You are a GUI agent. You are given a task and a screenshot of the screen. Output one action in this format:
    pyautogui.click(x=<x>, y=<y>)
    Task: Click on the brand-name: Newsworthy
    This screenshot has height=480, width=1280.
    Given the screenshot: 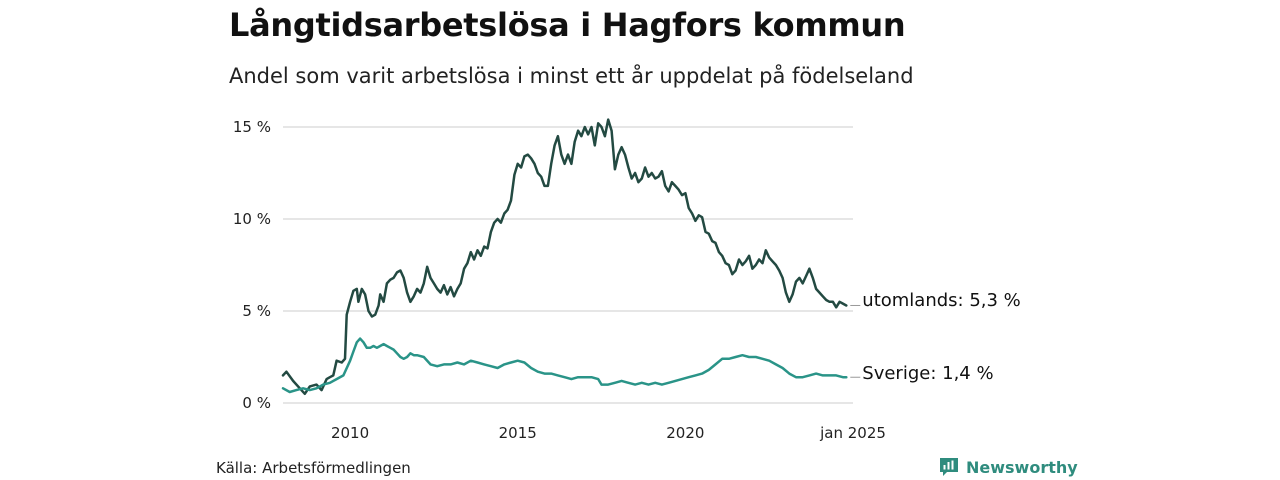 What is the action you would take?
    pyautogui.click(x=1022, y=467)
    